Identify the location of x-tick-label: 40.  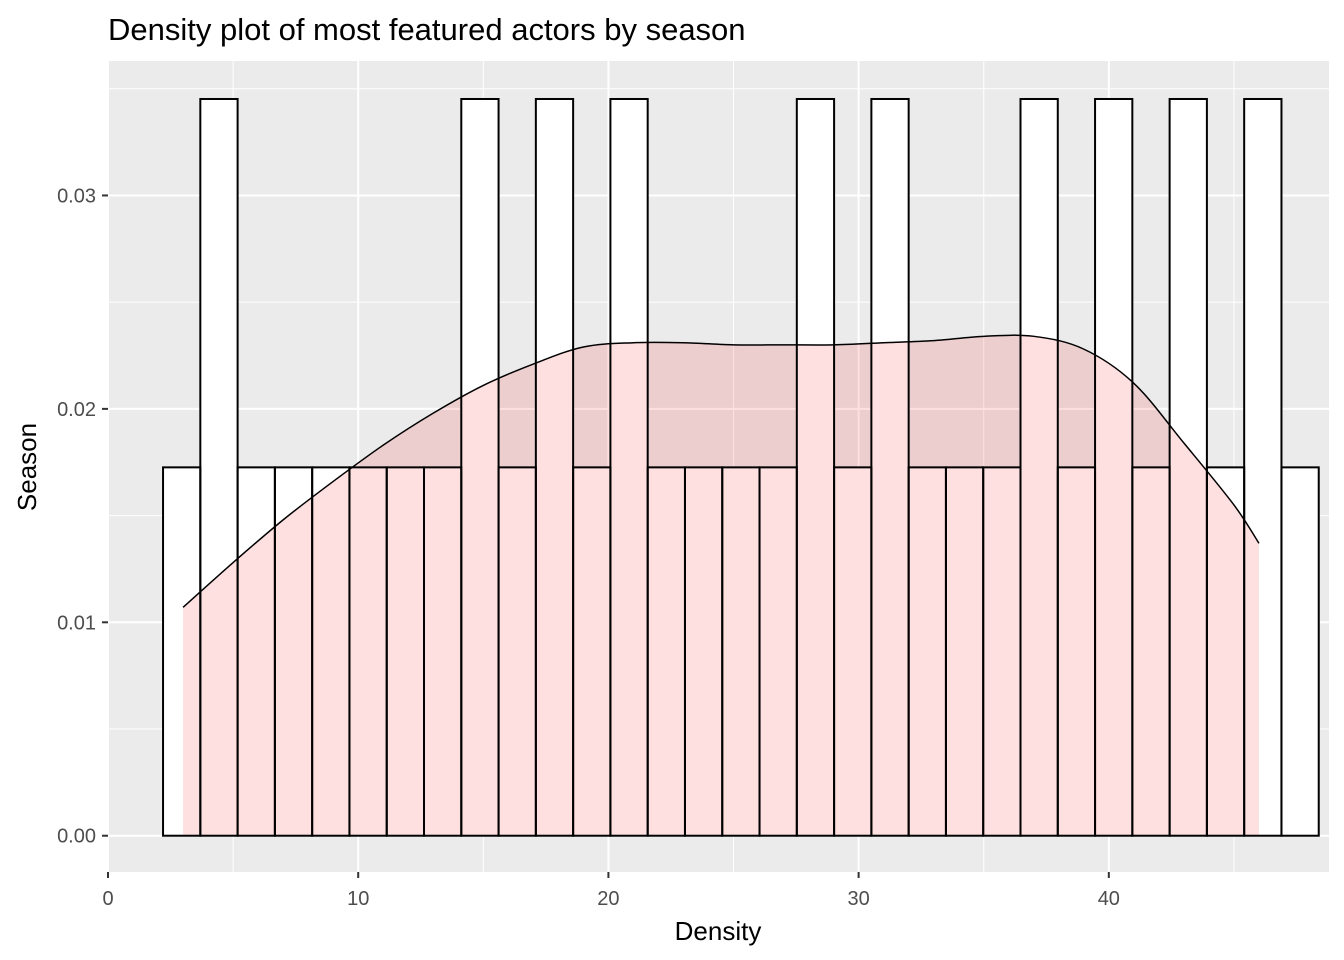
(1109, 899).